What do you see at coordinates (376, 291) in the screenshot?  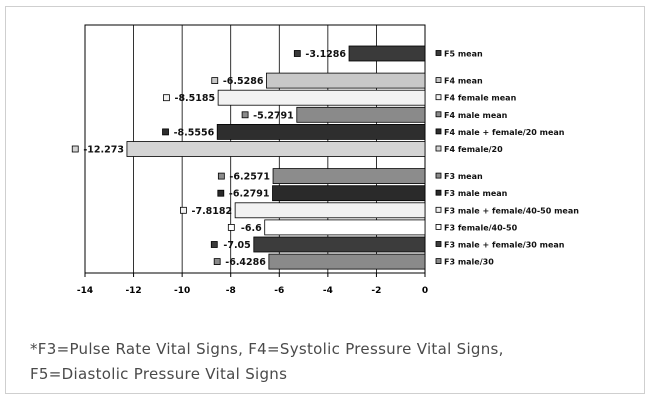 I see `x-tick-label: -2` at bounding box center [376, 291].